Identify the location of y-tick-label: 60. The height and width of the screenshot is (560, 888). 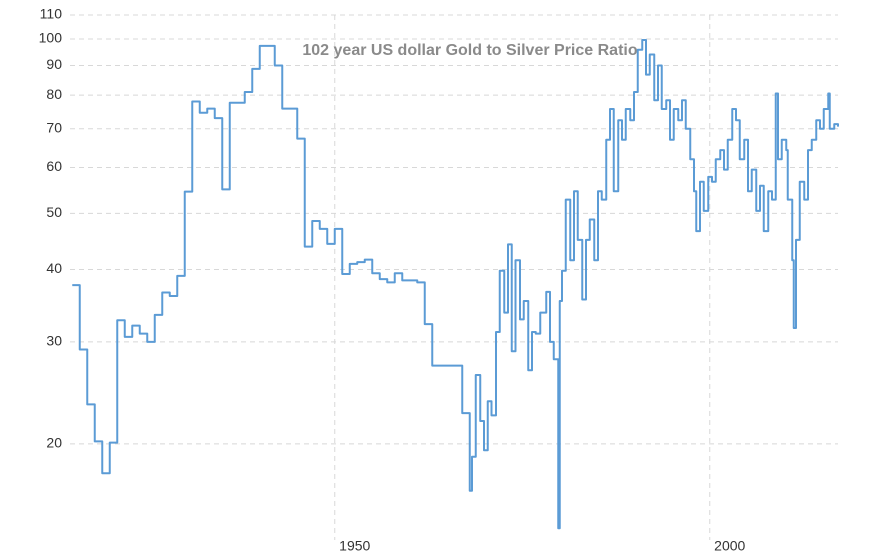
(54, 166).